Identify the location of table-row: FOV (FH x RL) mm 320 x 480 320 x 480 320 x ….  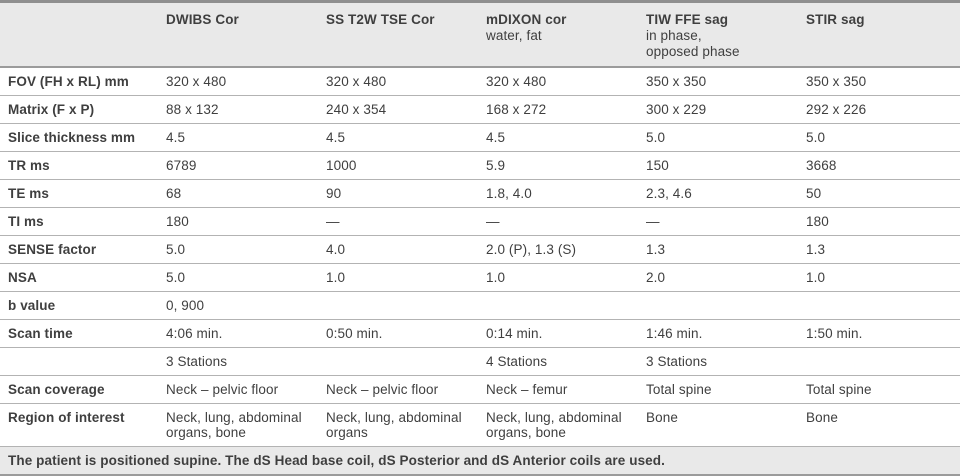
(480, 81).